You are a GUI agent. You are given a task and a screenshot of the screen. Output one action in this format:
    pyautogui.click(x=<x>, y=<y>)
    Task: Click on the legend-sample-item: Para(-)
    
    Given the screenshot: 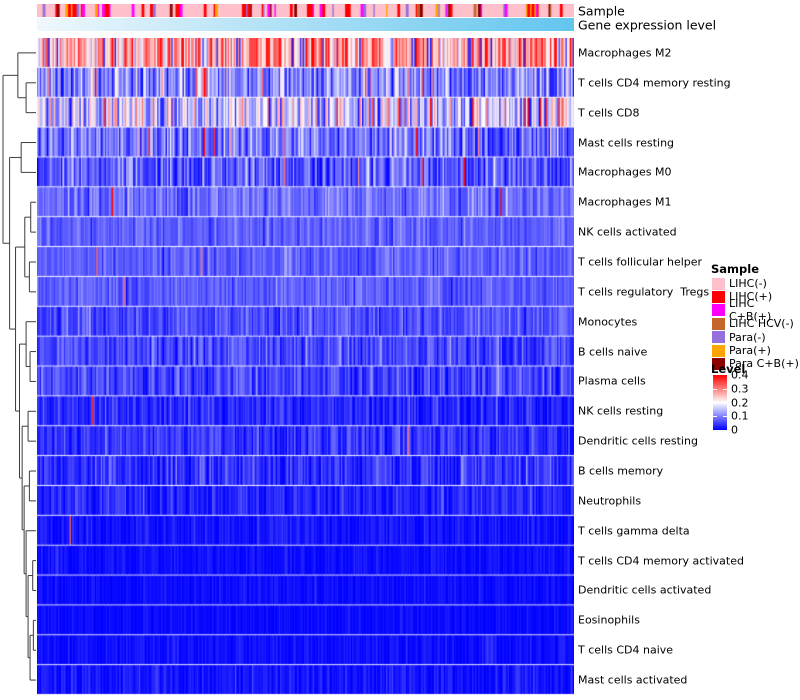 What is the action you would take?
    pyautogui.click(x=739, y=337)
    